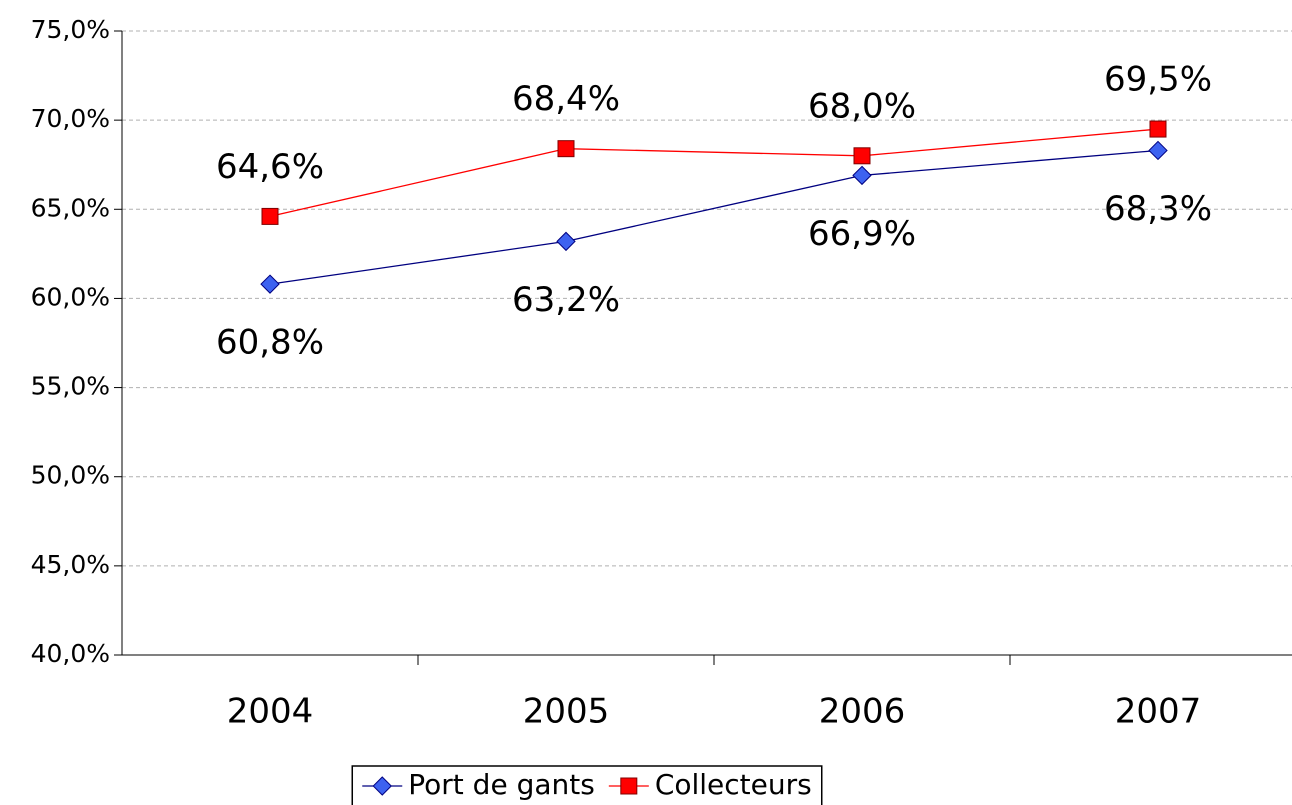 This screenshot has width=1292, height=805. I want to click on data-label: 68,0%, so click(862, 106).